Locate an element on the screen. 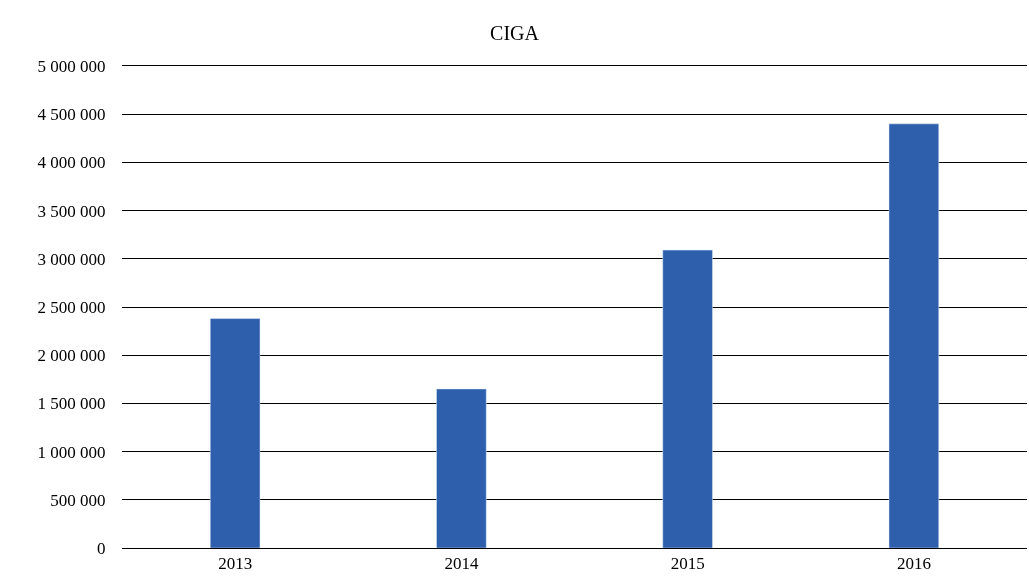  x-tick-label: 2013 is located at coordinates (235, 564).